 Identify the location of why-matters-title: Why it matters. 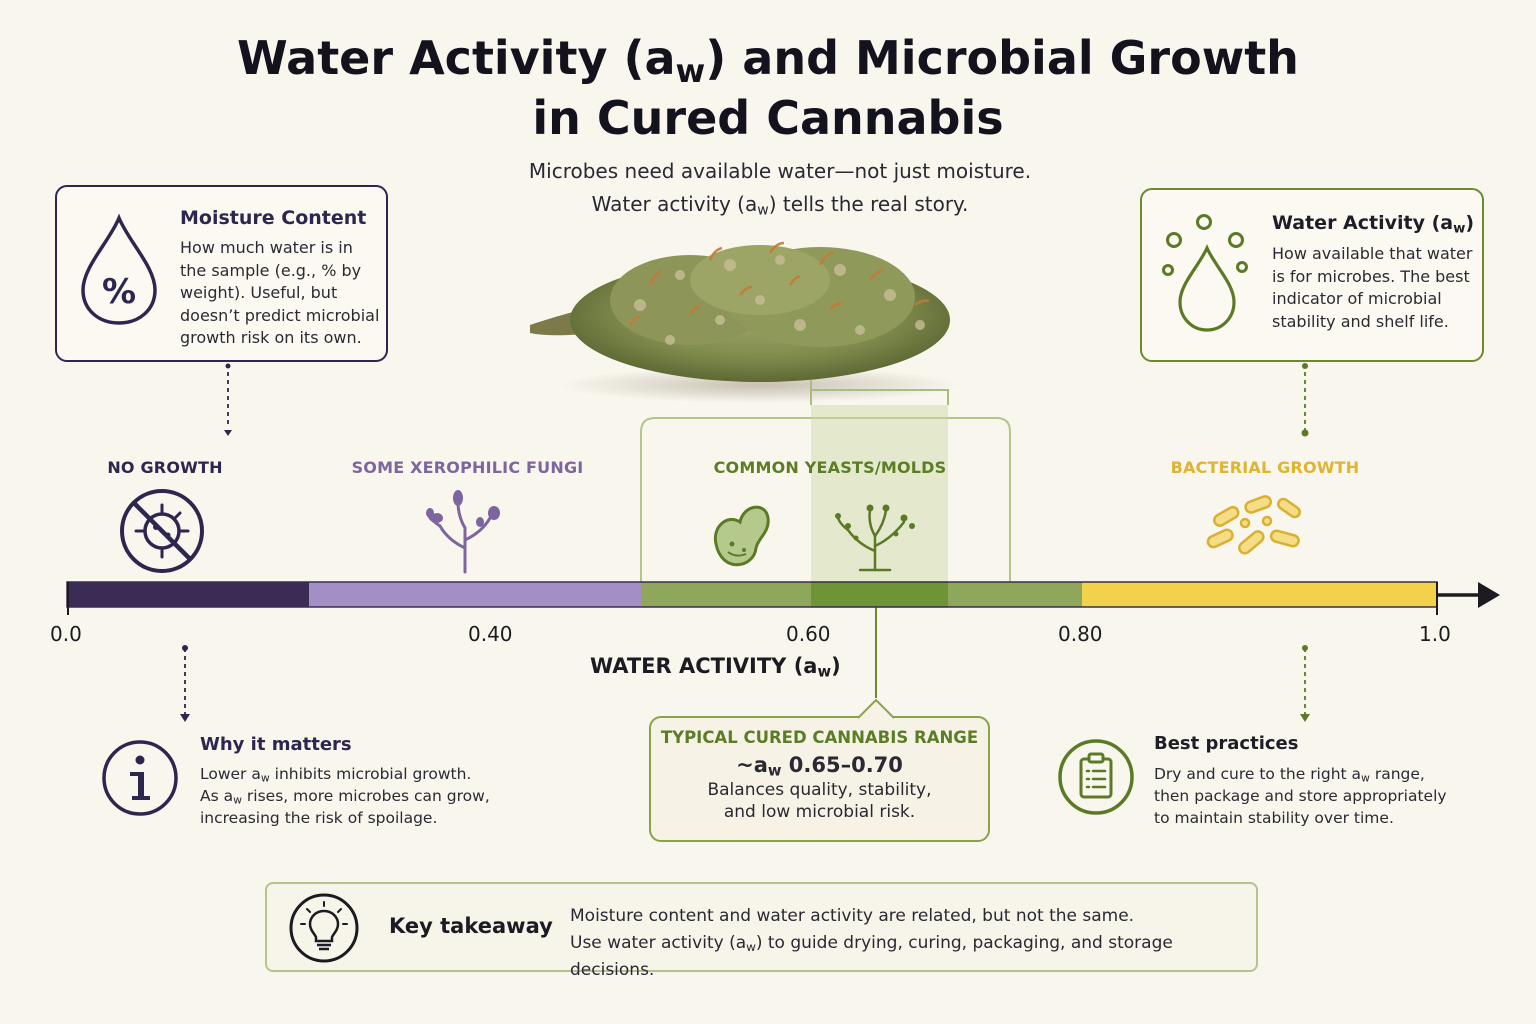
(276, 744).